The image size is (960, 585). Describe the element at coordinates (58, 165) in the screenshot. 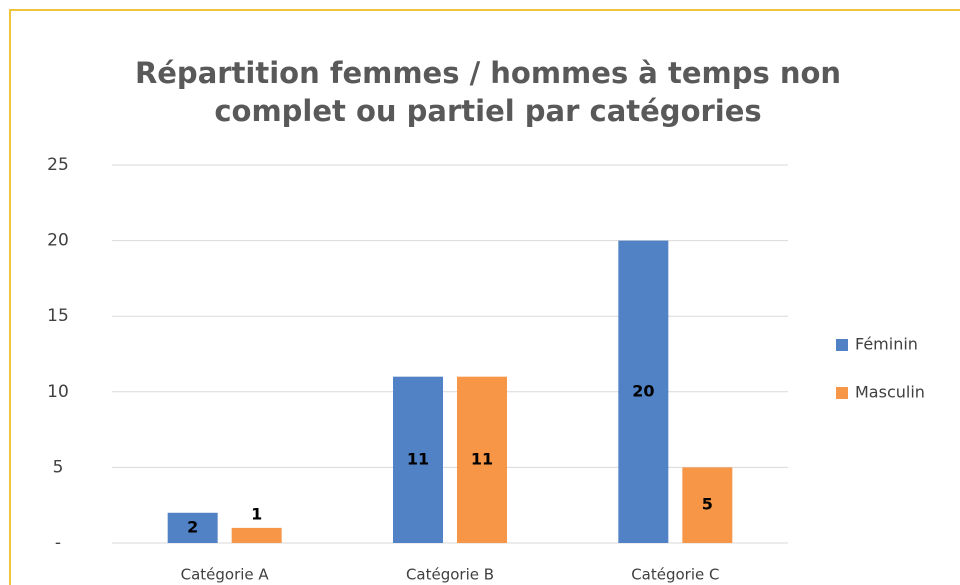

I see `y-tick-label: 25` at that location.